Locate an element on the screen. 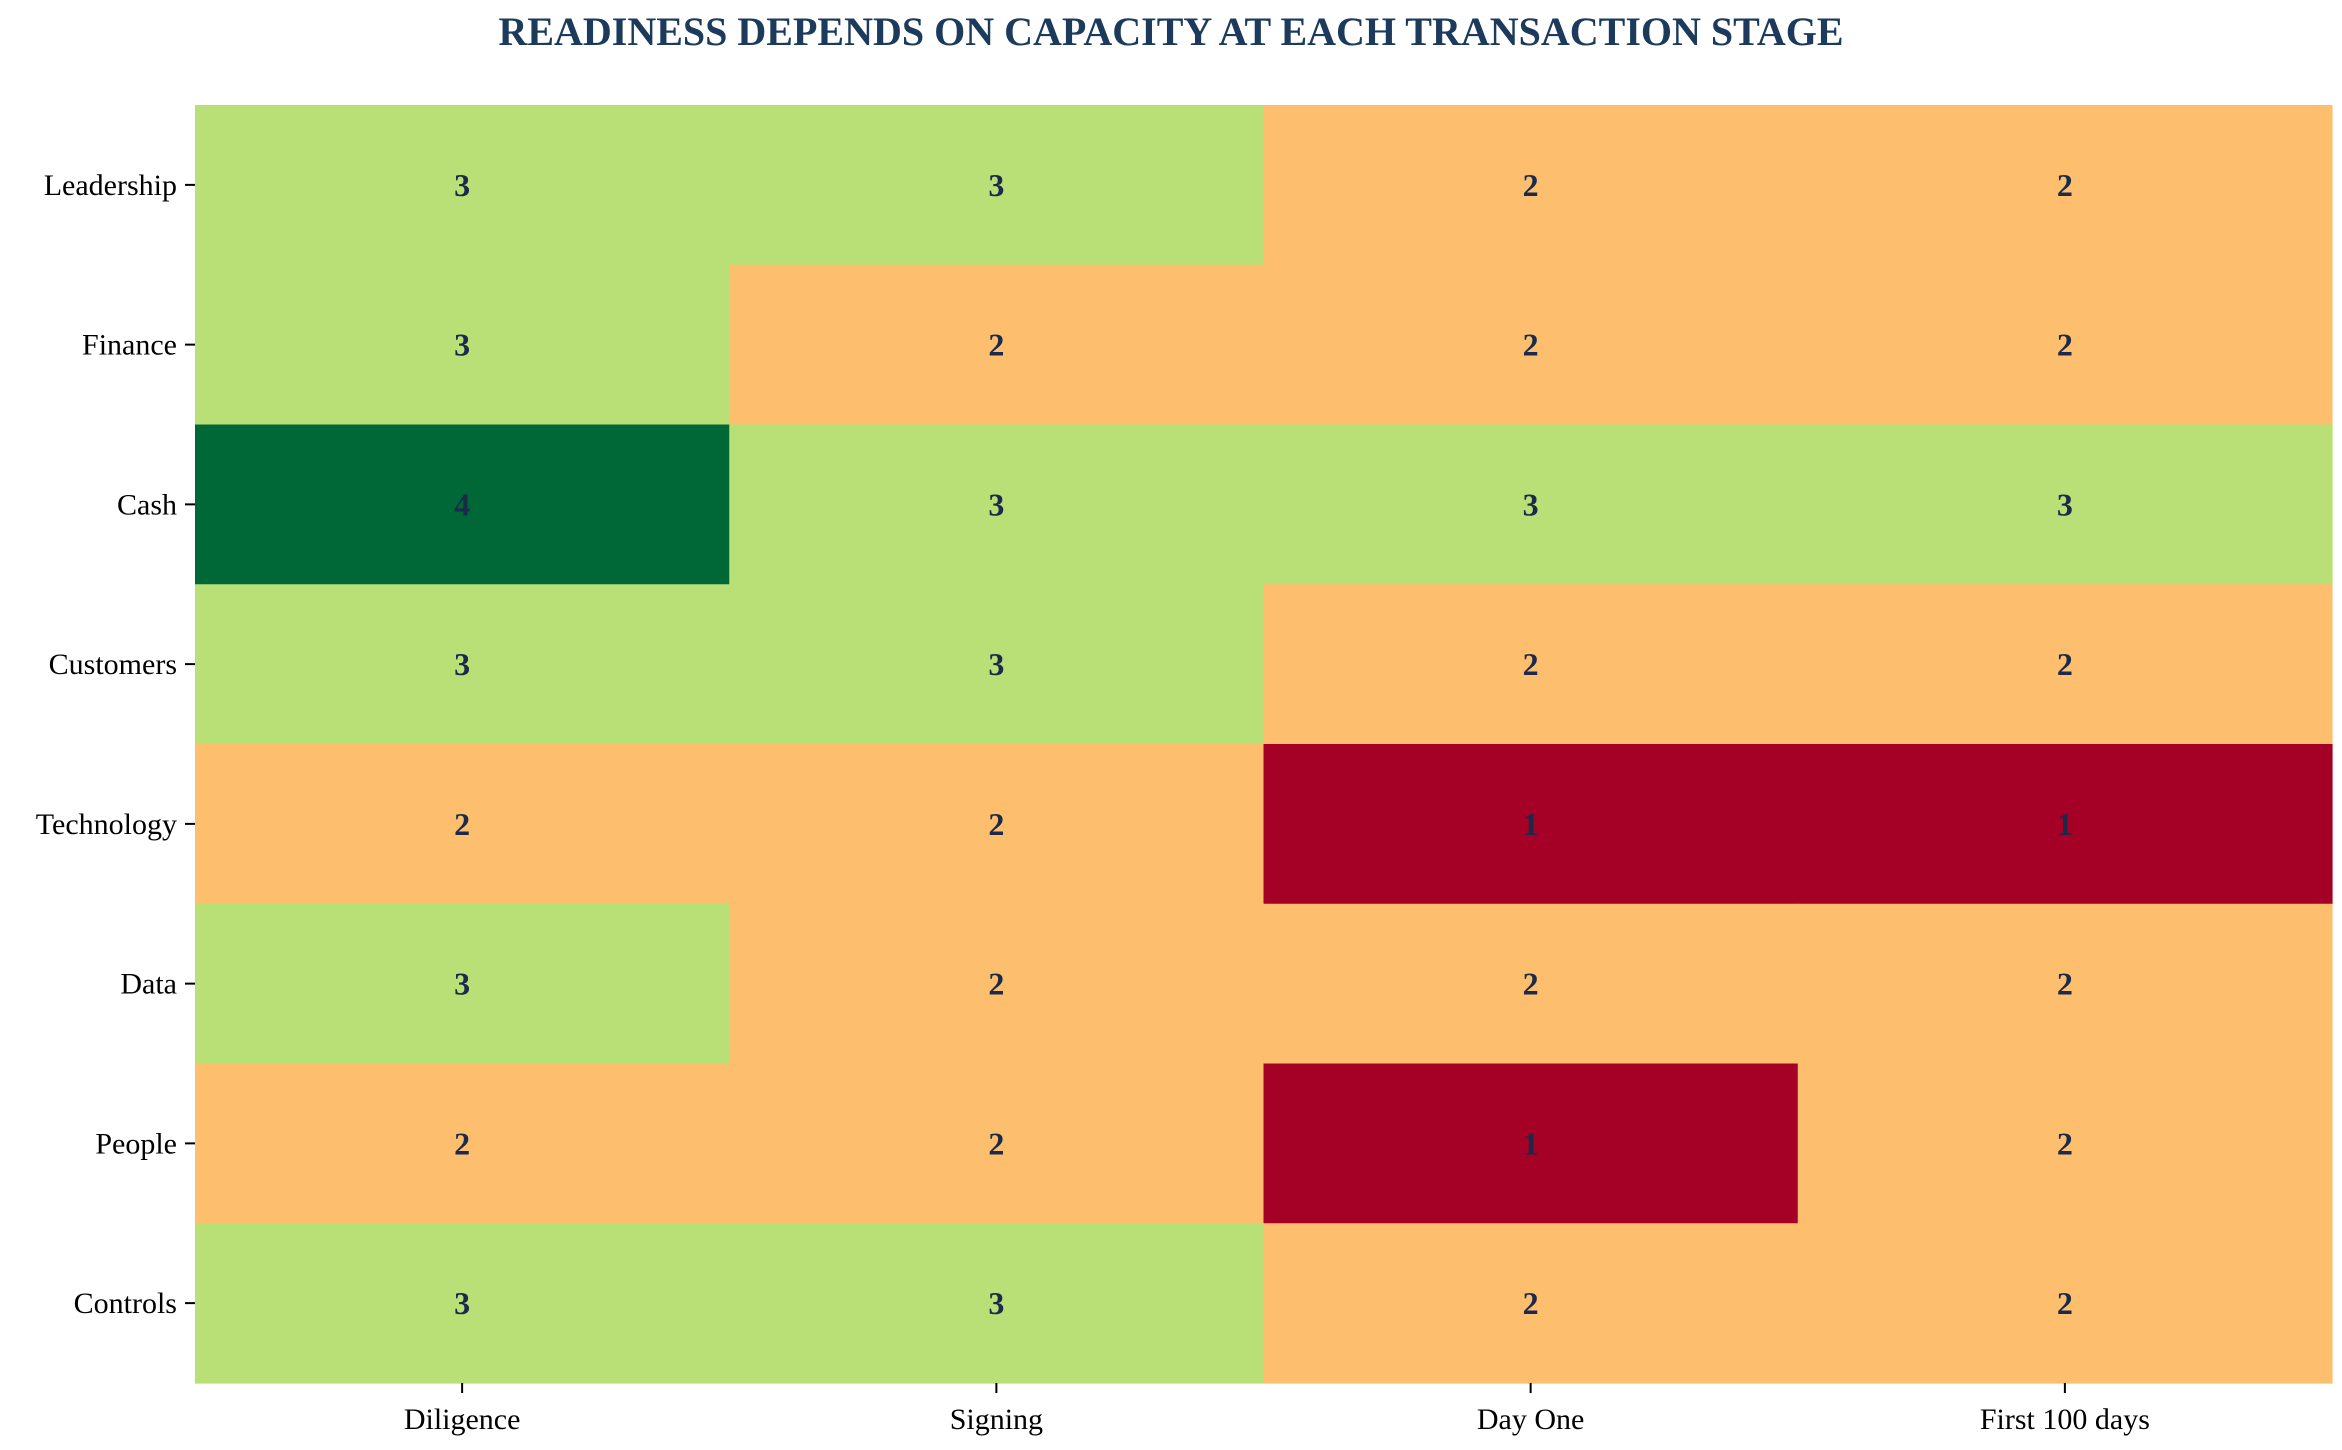 This screenshot has height=1450, width=2342. y-tick-label: Technology is located at coordinates (106, 824).